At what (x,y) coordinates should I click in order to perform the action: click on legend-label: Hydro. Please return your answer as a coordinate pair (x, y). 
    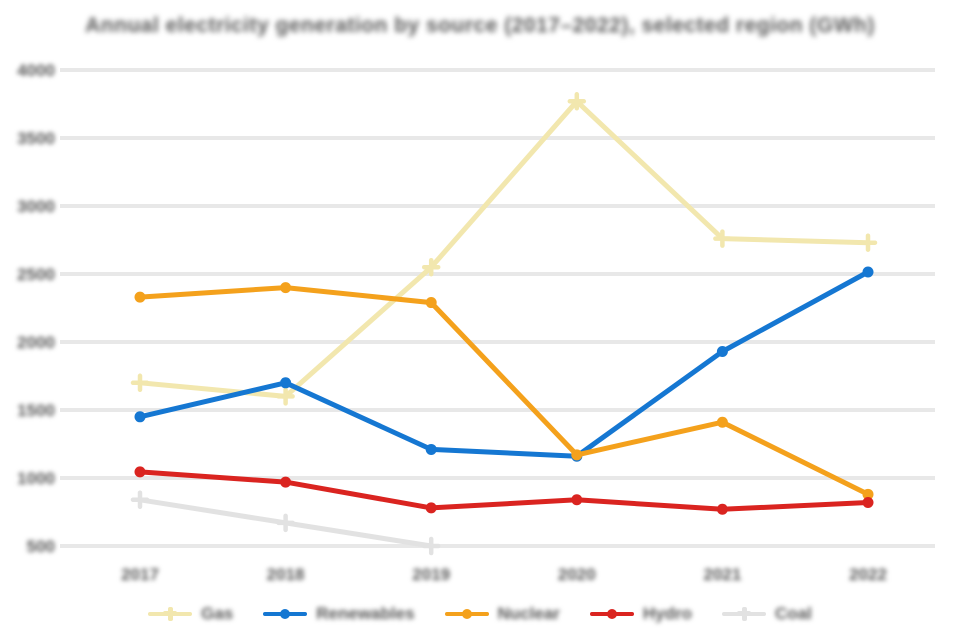
    Looking at the image, I should click on (667, 613).